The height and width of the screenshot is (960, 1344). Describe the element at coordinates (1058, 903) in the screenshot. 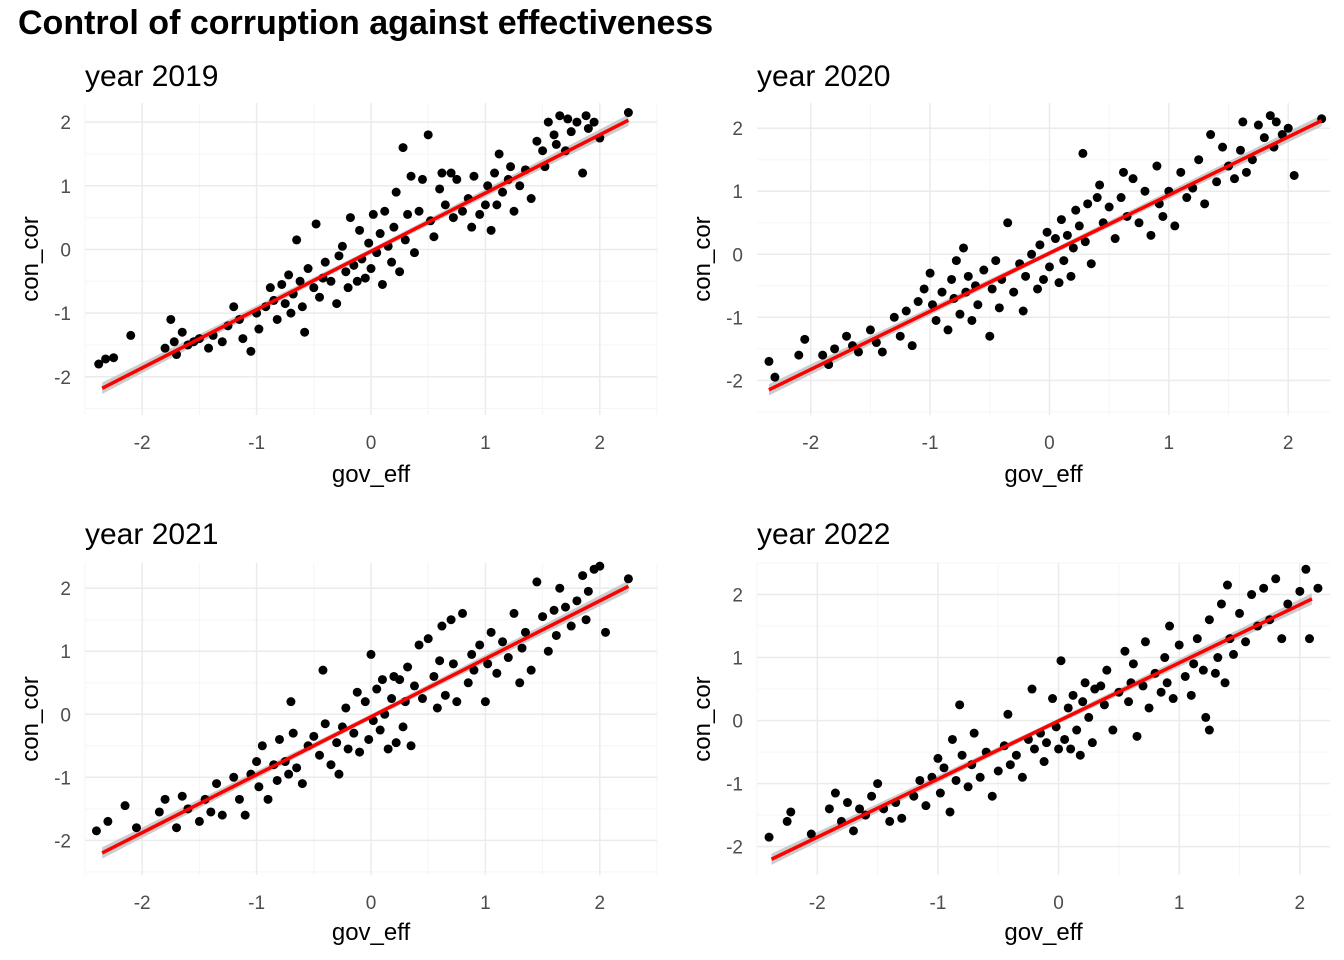

I see `x-tick-label: 0` at that location.